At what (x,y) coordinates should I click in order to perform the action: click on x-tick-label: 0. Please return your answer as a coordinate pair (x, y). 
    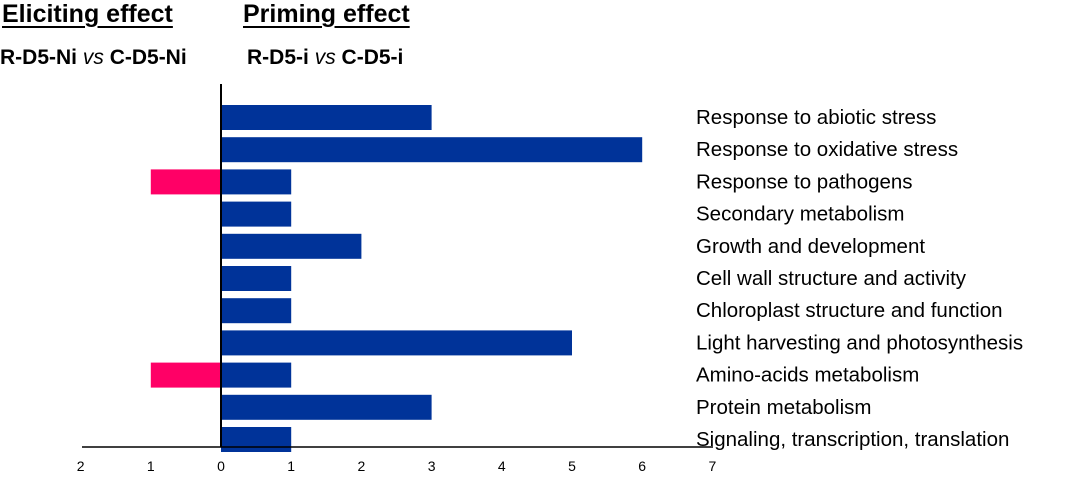
    Looking at the image, I should click on (221, 466).